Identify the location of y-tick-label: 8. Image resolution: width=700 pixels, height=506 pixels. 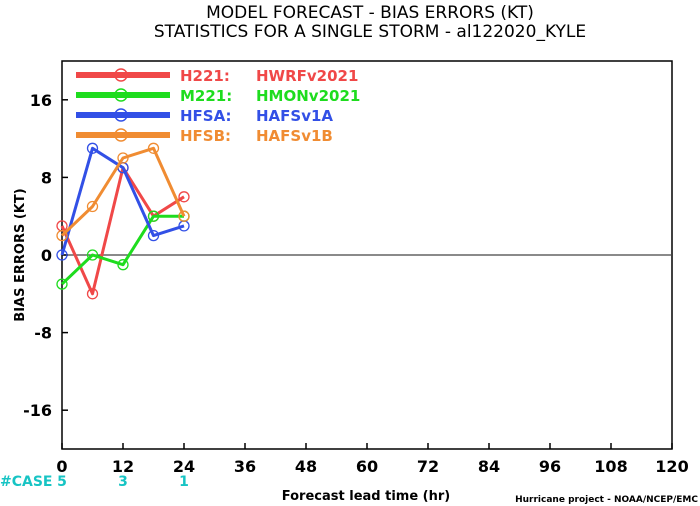
(46, 177).